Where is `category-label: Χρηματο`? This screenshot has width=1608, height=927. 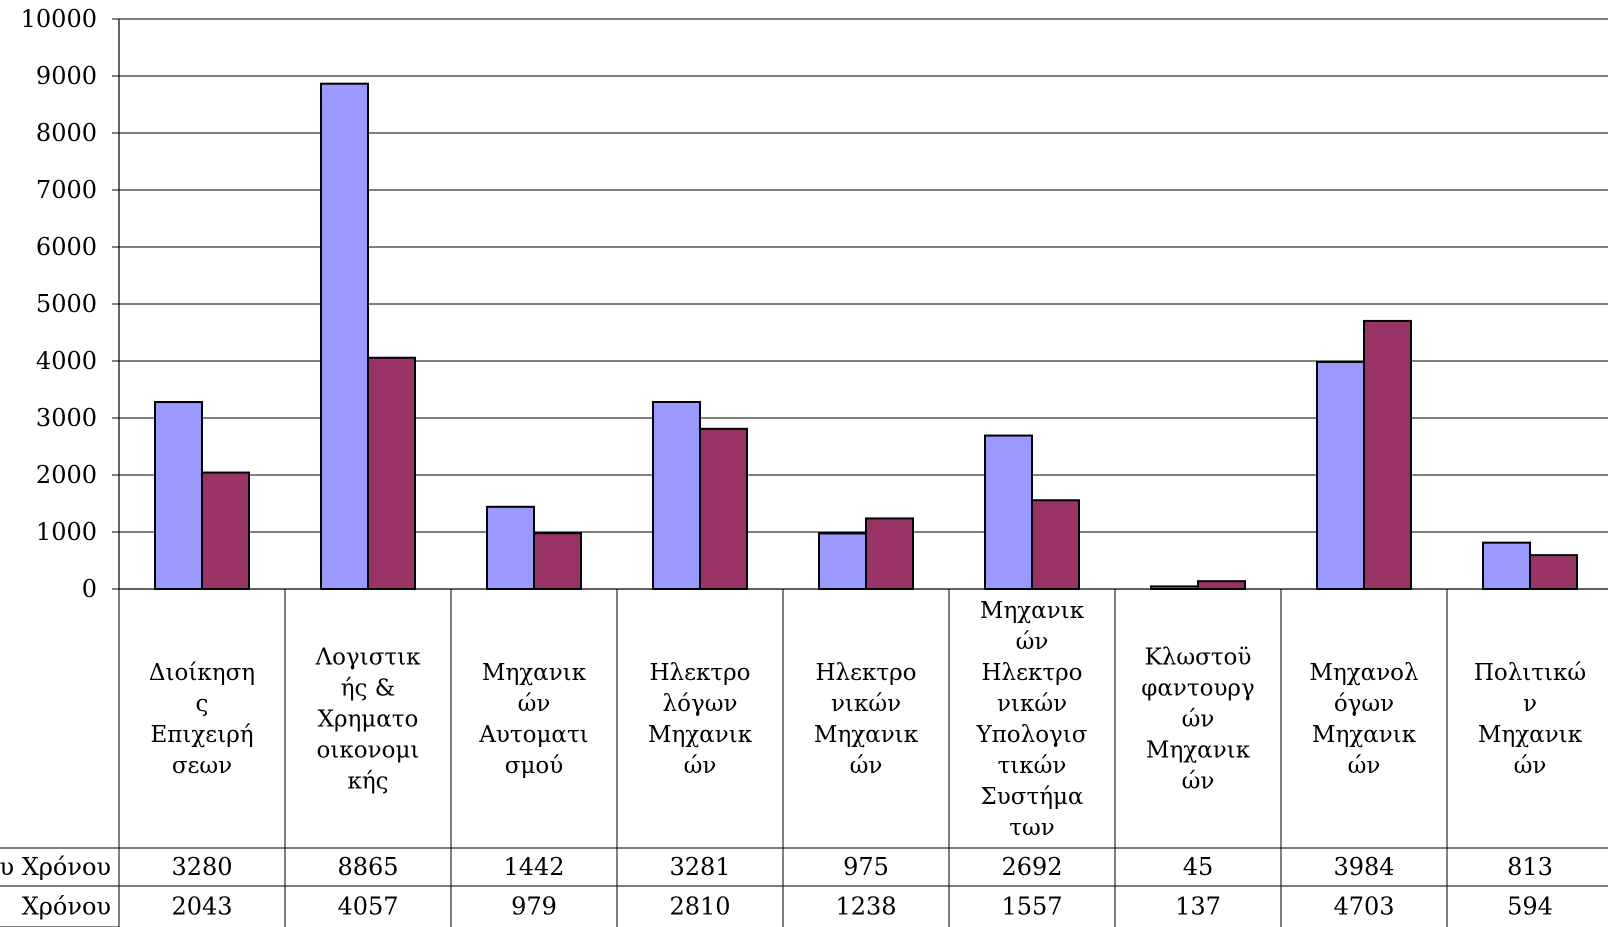 category-label: Χρηματο is located at coordinates (368, 720).